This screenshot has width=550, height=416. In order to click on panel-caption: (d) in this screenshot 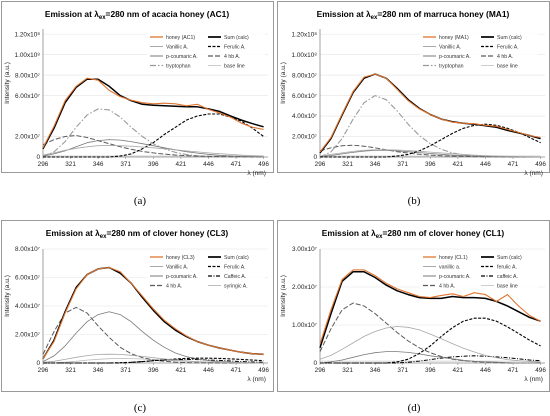, I will do `click(414, 408)`.